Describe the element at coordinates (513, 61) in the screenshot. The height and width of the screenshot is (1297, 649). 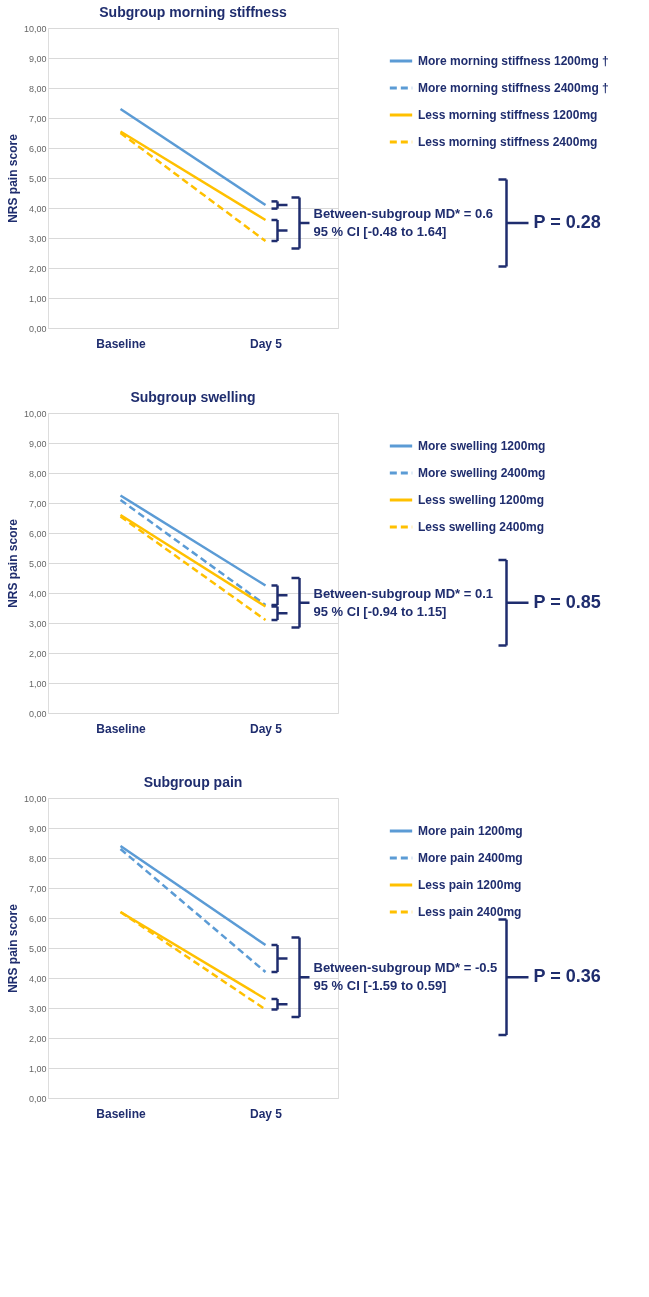
I see `legend-label: More morning stiffness 1200mg †` at that location.